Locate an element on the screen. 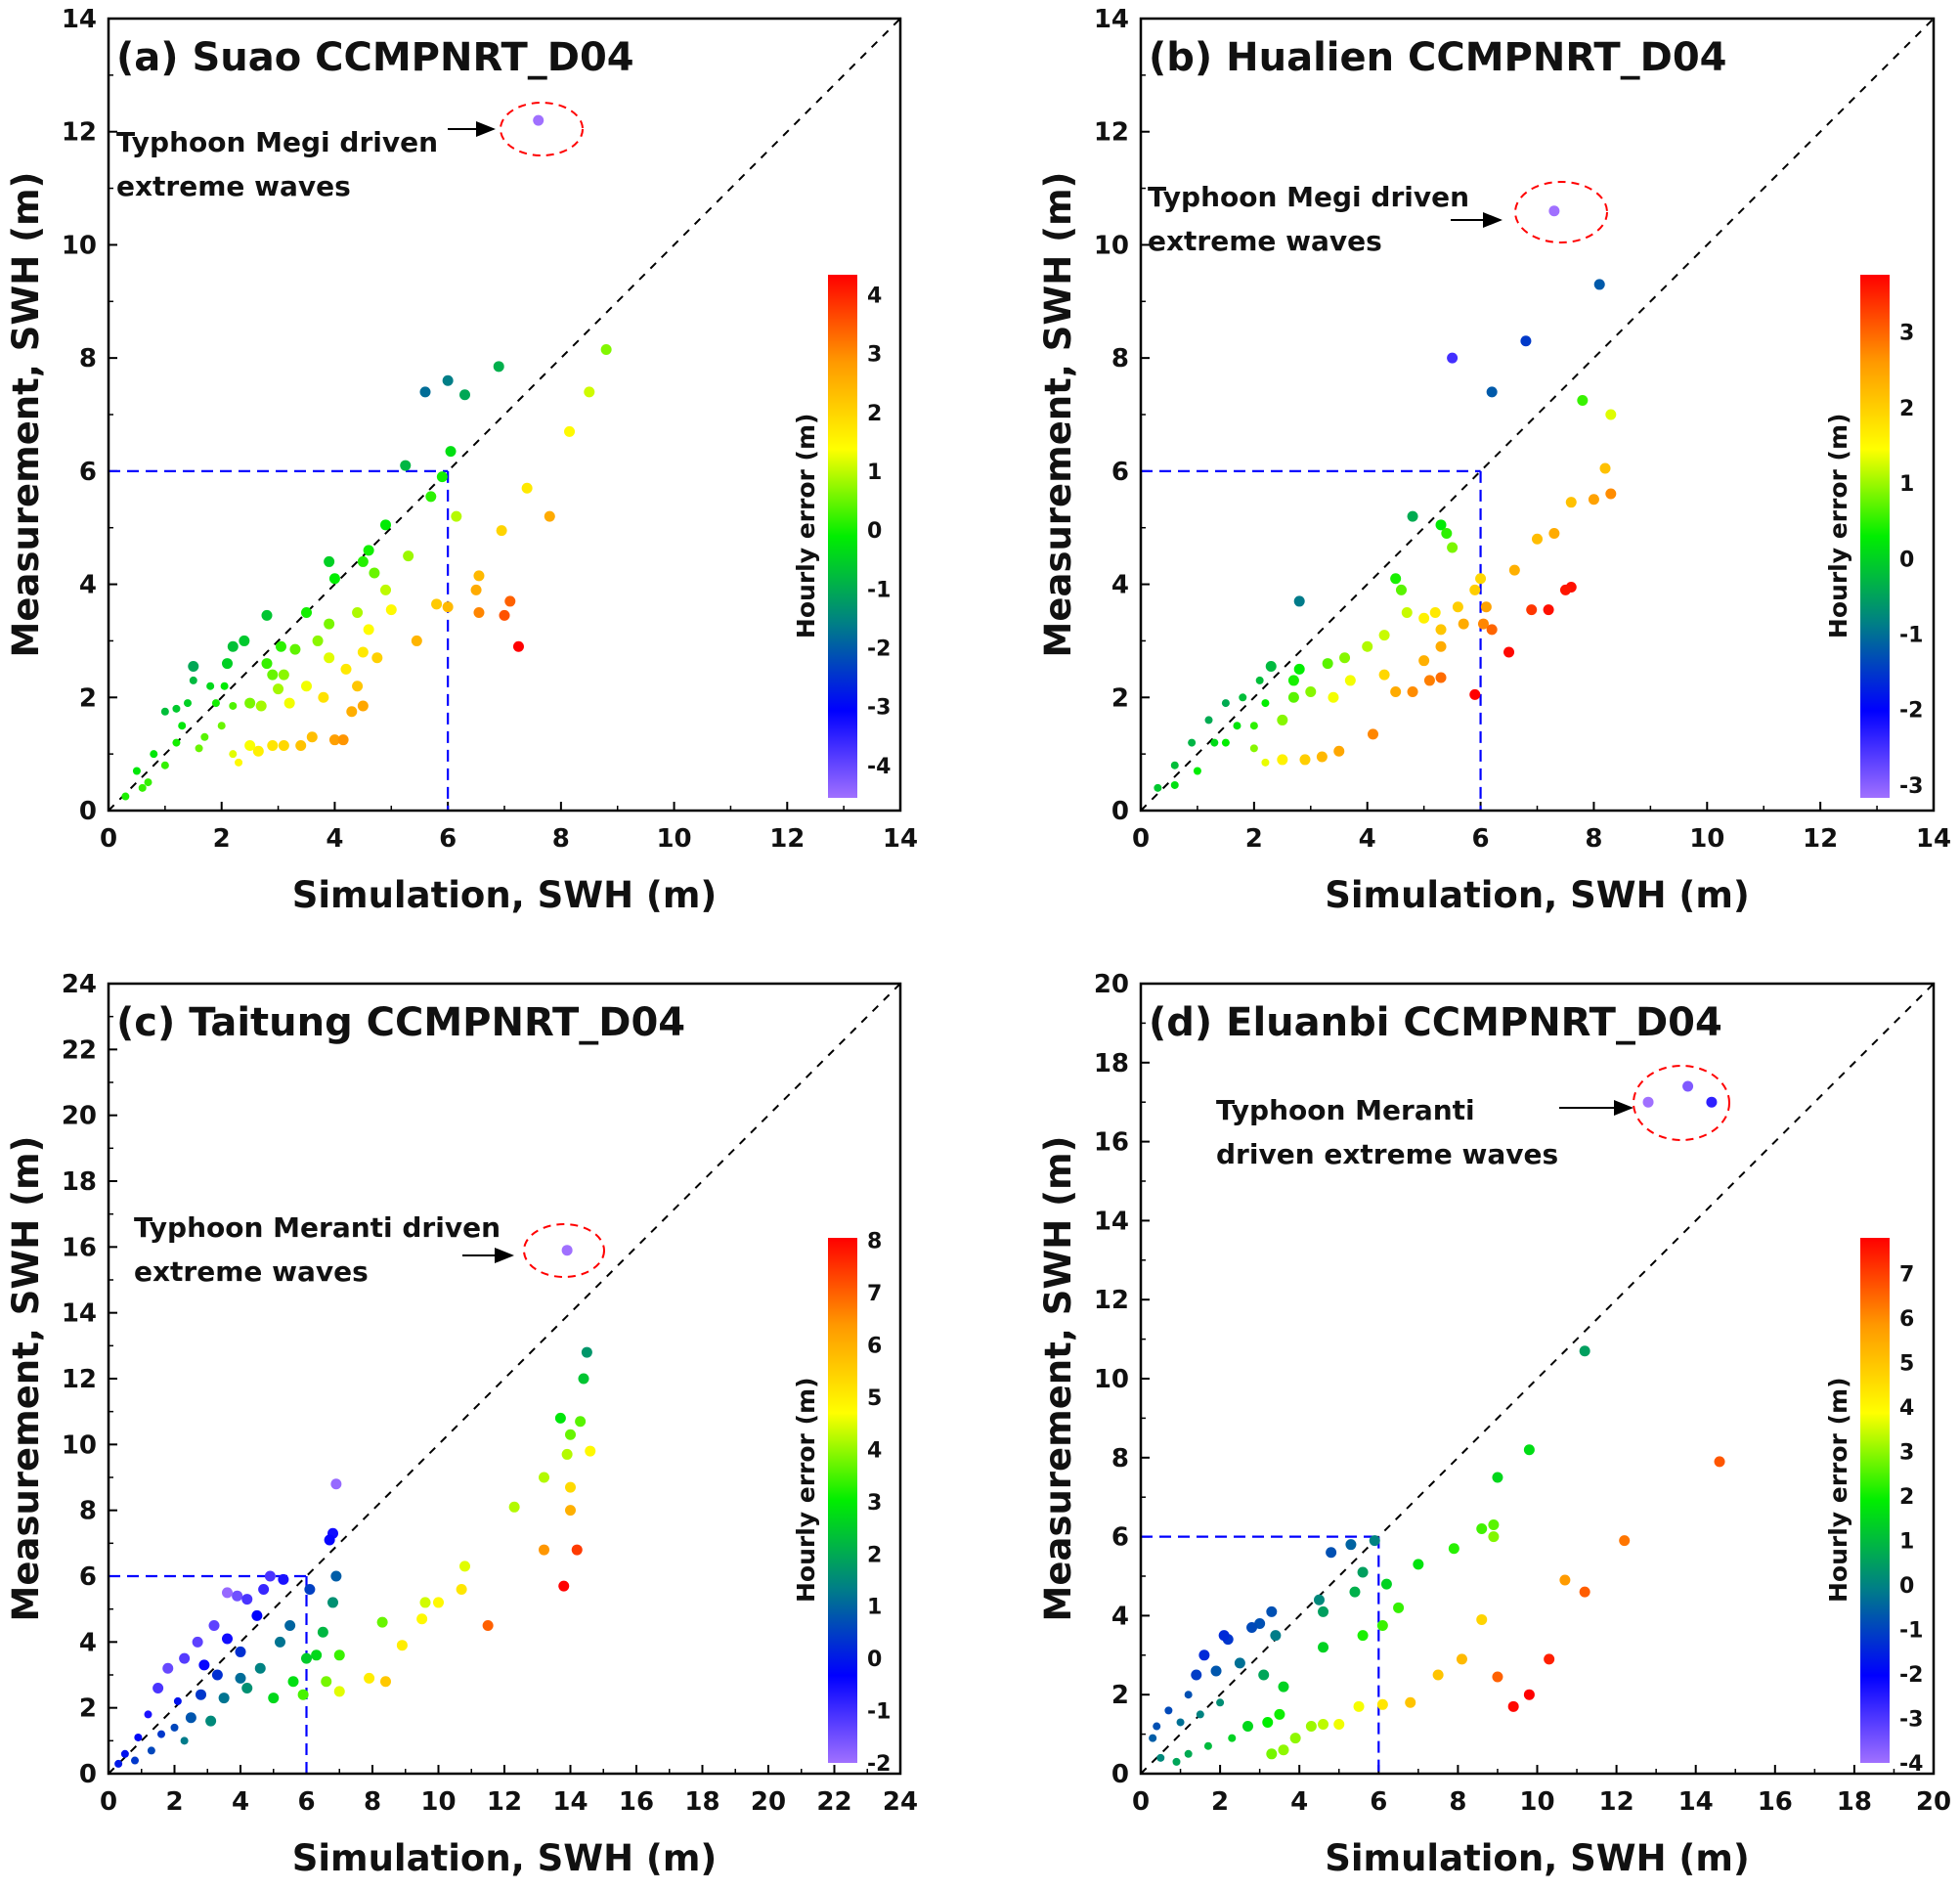 The width and height of the screenshot is (1960, 1891). x-tick-label: 4 is located at coordinates (241, 1802).